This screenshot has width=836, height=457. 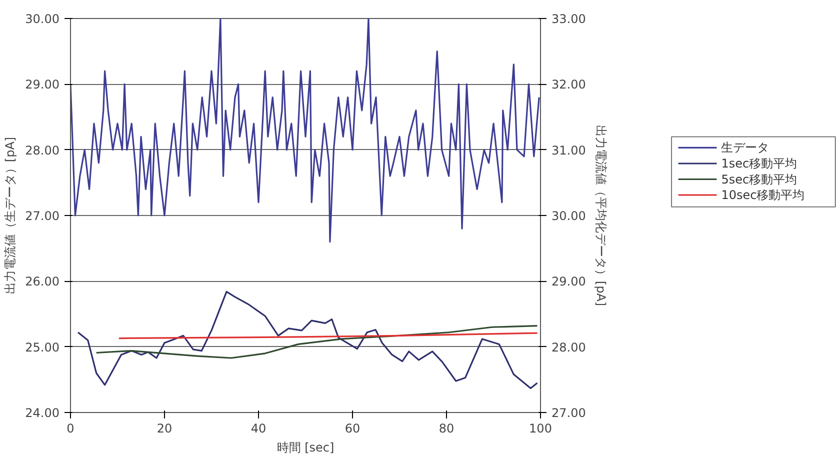 I want to click on legend-label: 5sec移動平均, so click(x=759, y=179).